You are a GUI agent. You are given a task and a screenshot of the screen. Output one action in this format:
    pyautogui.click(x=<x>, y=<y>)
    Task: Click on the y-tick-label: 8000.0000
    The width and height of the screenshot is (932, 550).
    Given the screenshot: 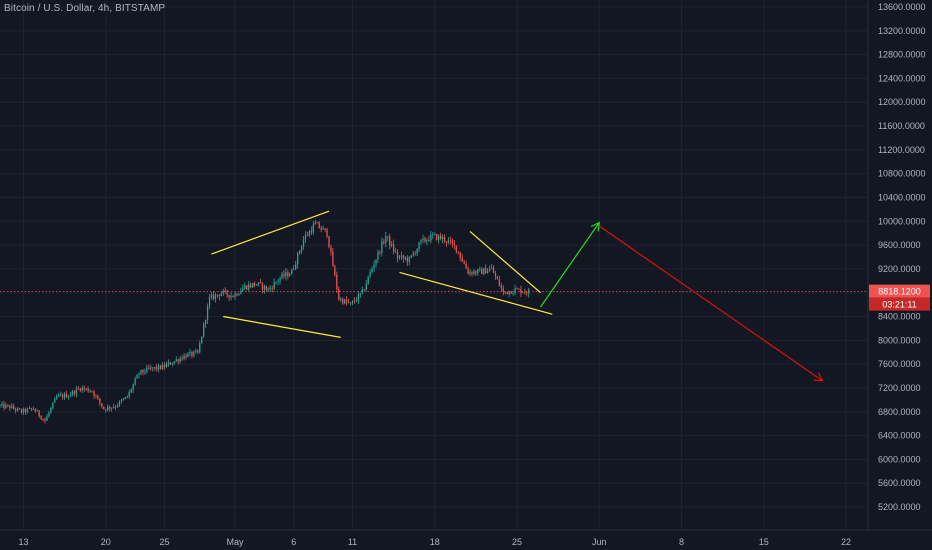 What is the action you would take?
    pyautogui.click(x=899, y=340)
    